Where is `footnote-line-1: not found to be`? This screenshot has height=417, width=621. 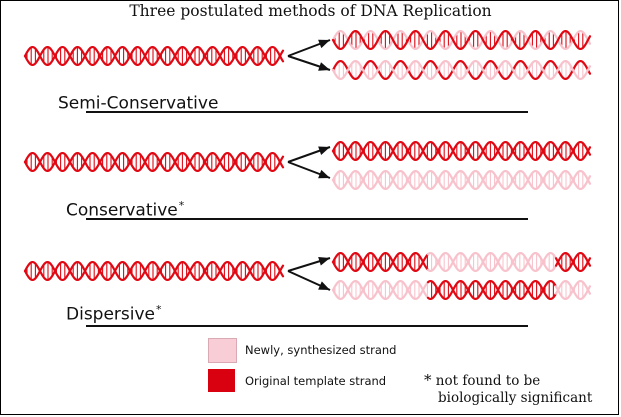 footnote-line-1: not found to be is located at coordinates (488, 381).